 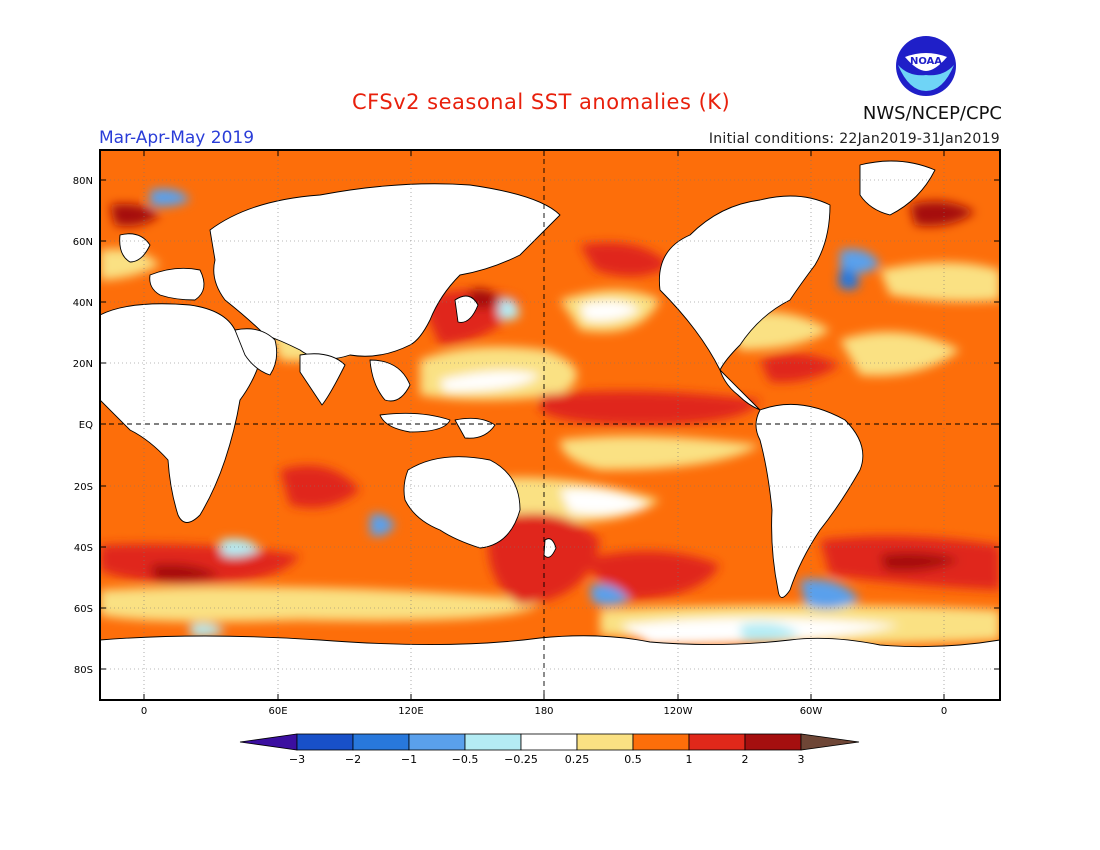 What do you see at coordinates (854, 139) in the screenshot?
I see `initial-conditions-label: Initial conditions: 22Jan2019-31Jan2019` at bounding box center [854, 139].